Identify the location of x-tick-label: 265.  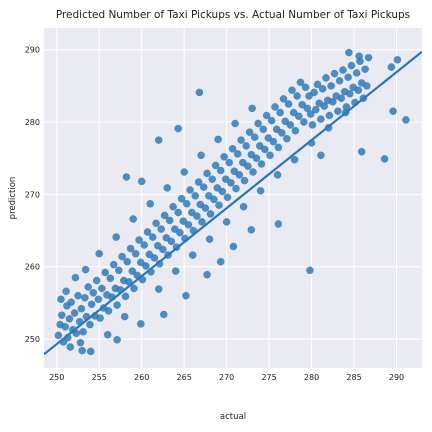
(184, 377).